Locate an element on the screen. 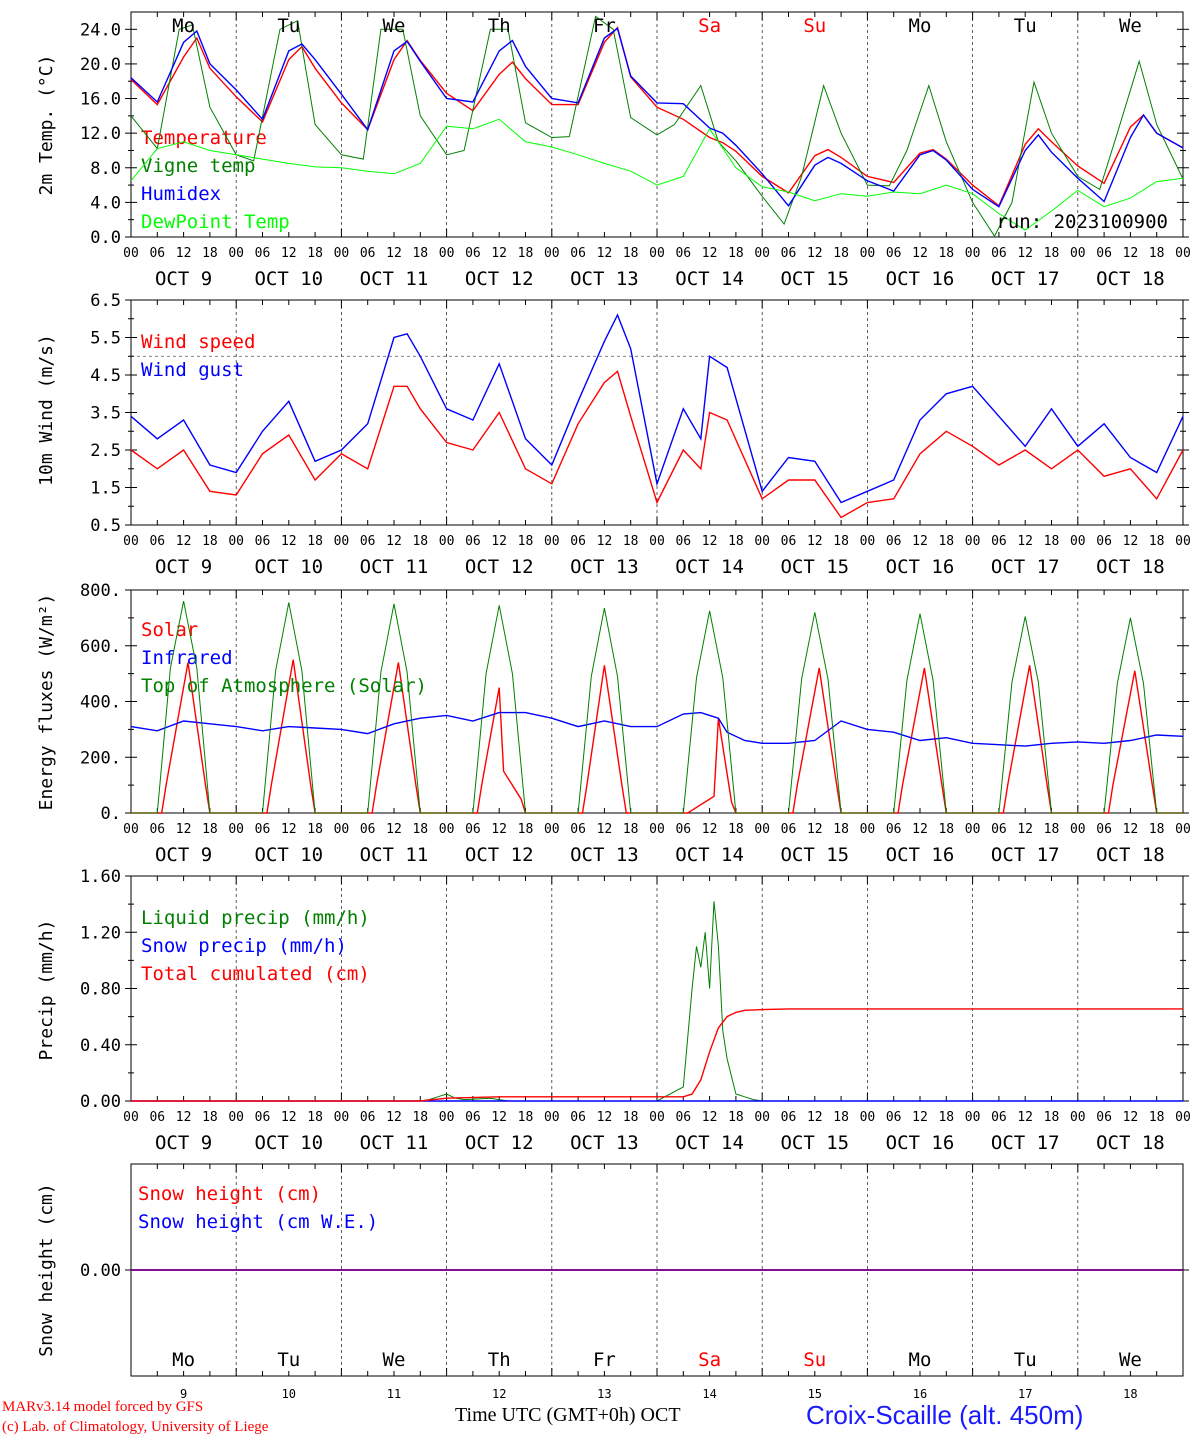  y-tick-label: 400. is located at coordinates (100, 703).